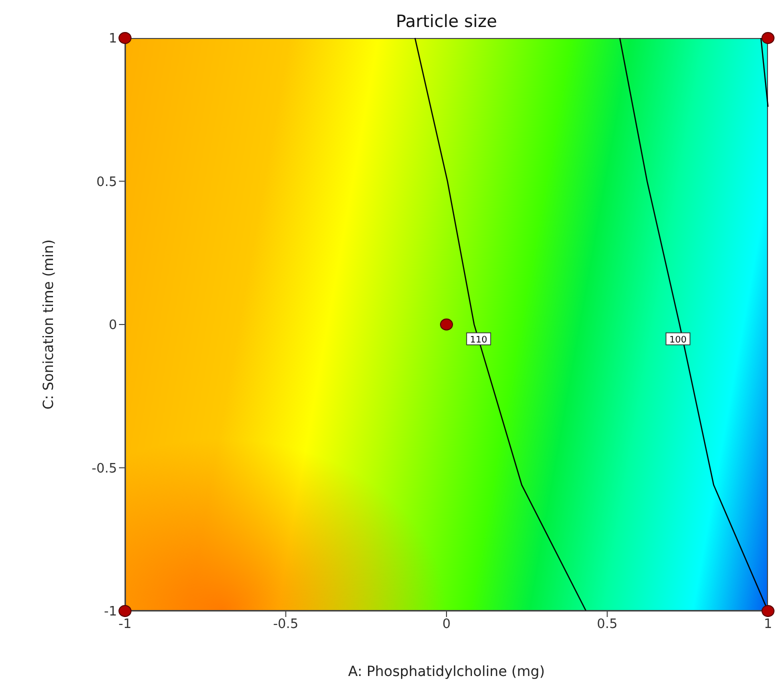 This screenshot has height=697, width=776. Describe the element at coordinates (110, 612) in the screenshot. I see `y-tick-label: -1` at that location.